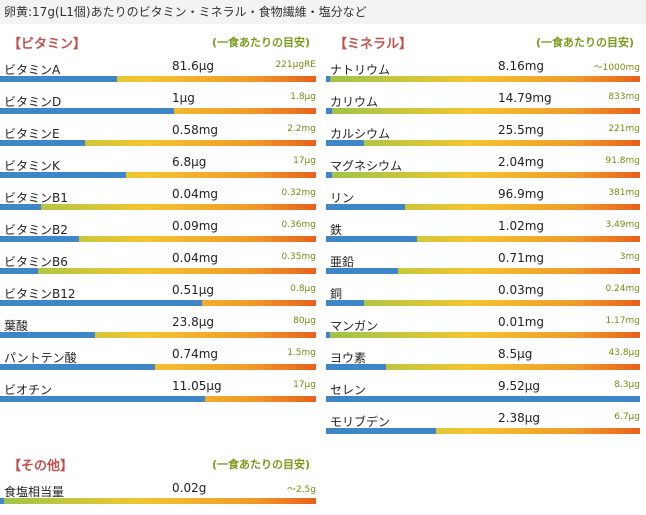  What do you see at coordinates (342, 198) in the screenshot?
I see `nutrient-name: リン` at bounding box center [342, 198].